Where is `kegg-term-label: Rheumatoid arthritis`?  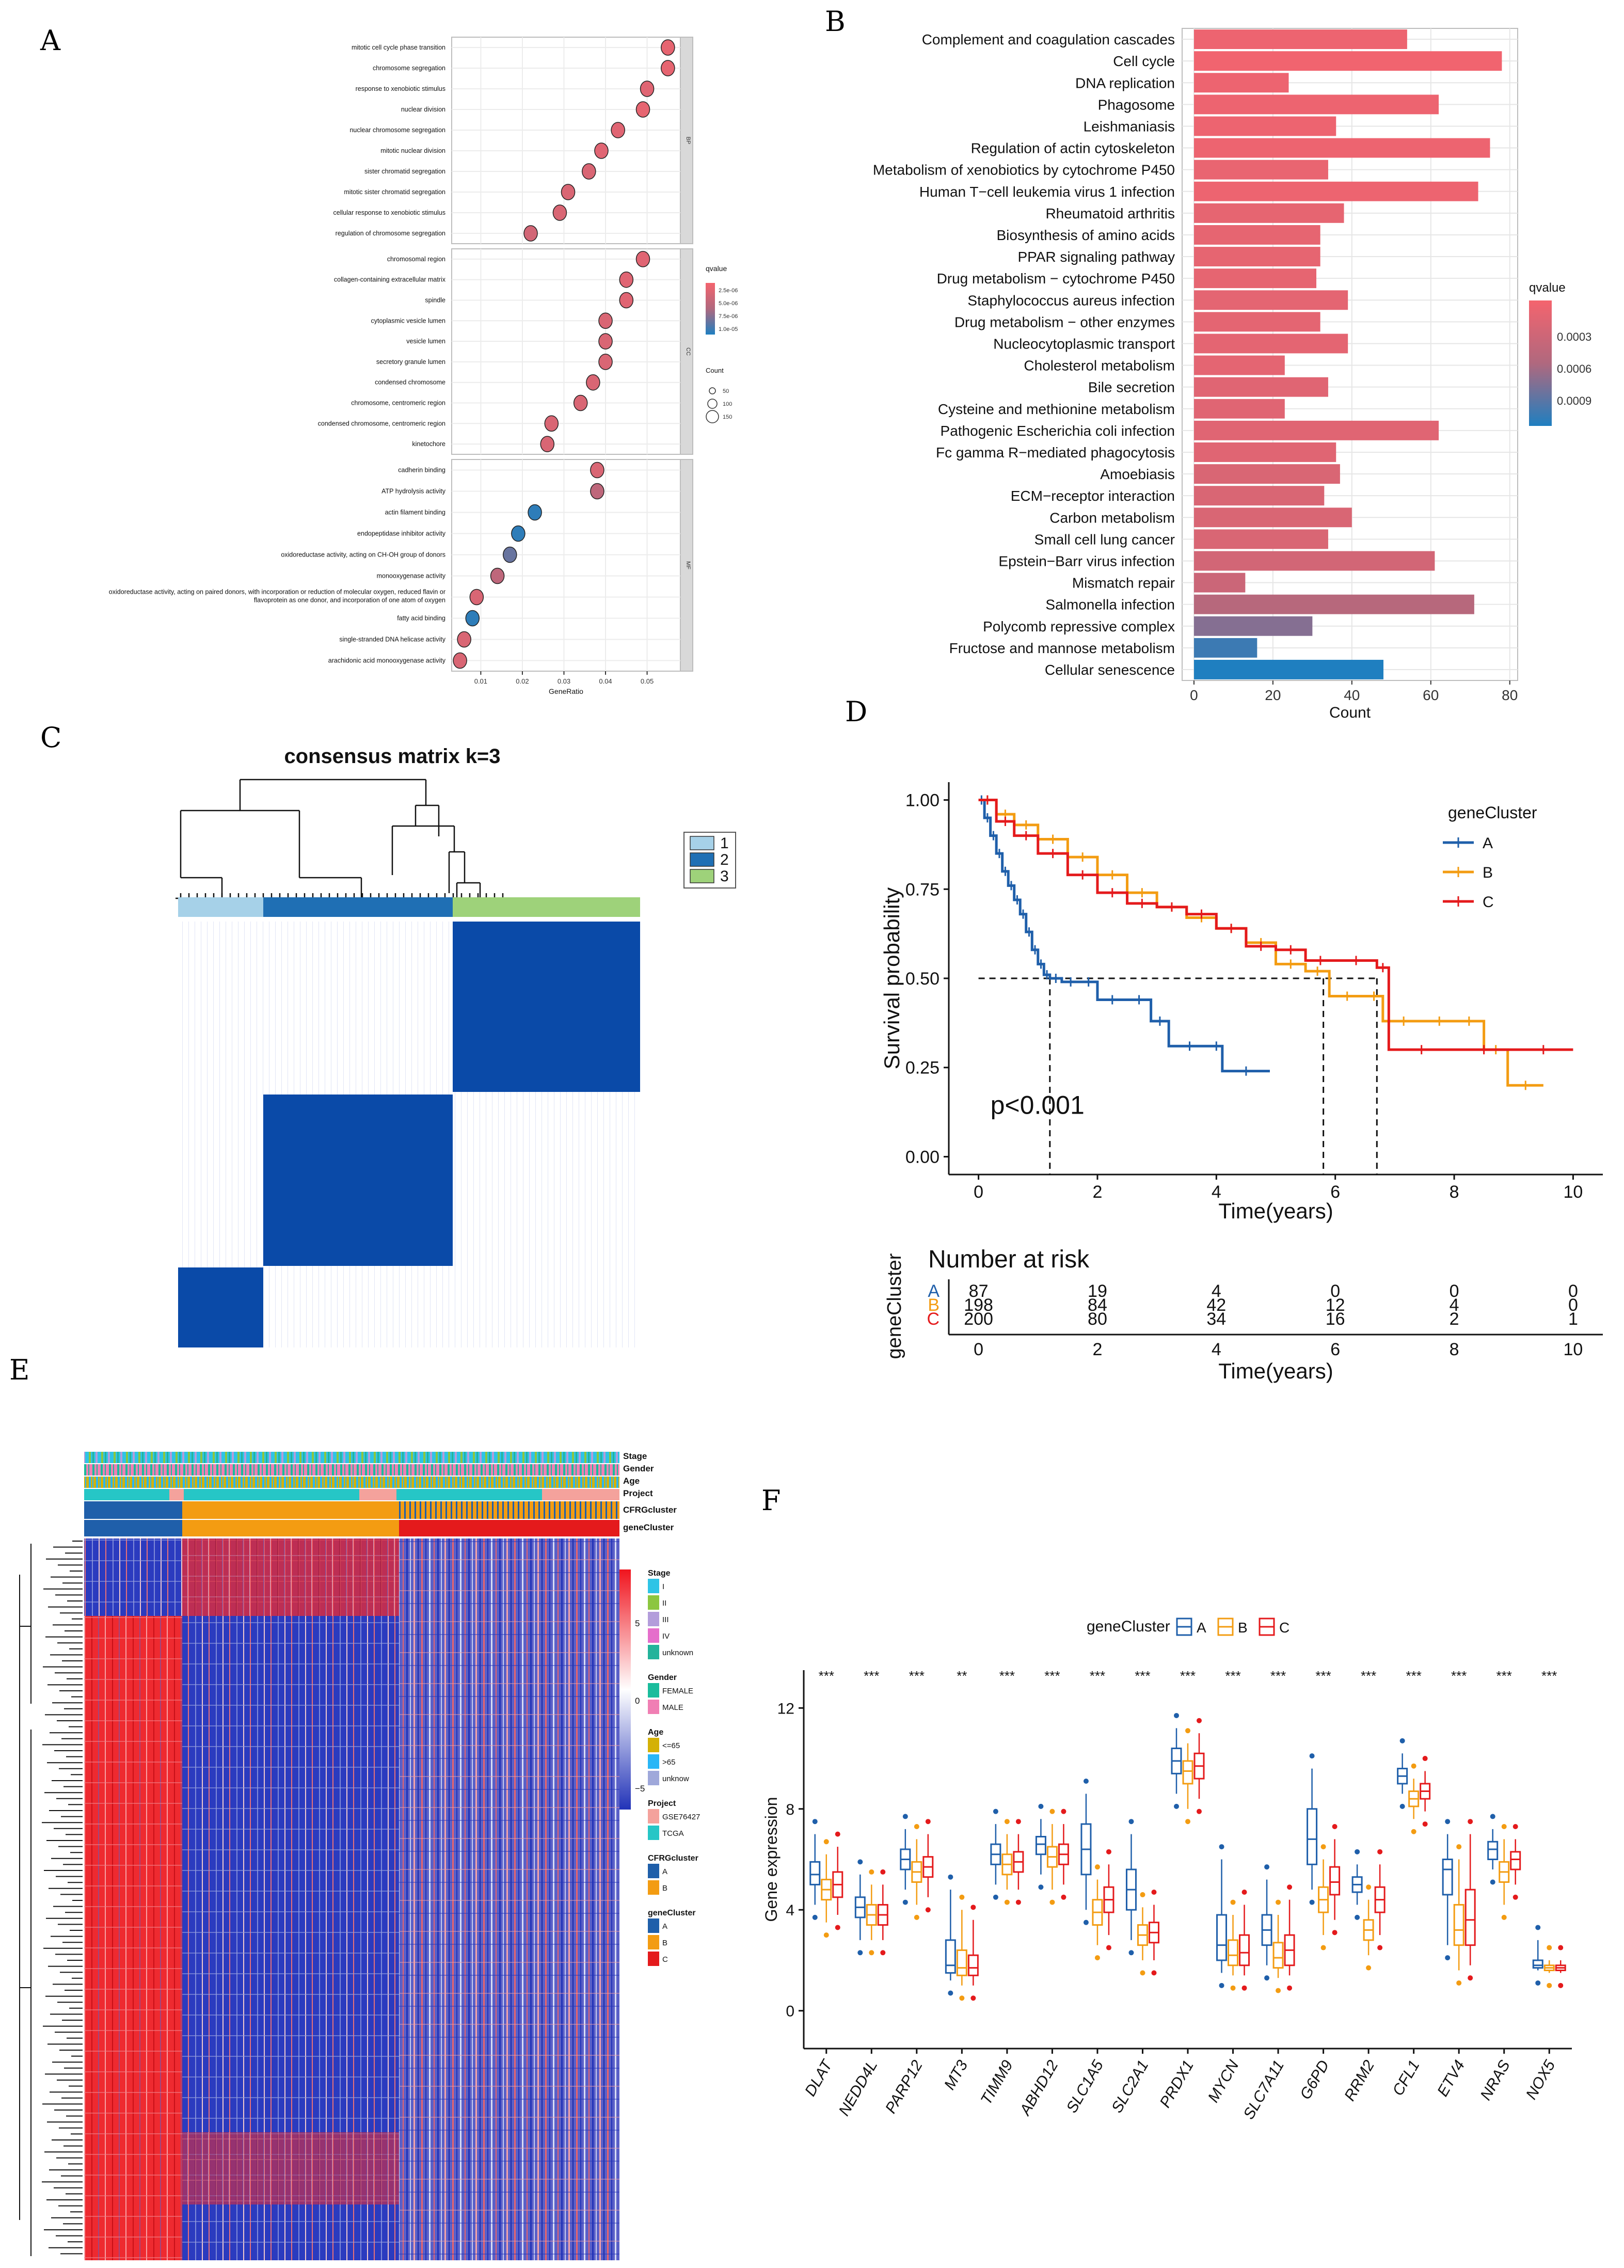 kegg-term-label: Rheumatoid arthritis is located at coordinates (1110, 213).